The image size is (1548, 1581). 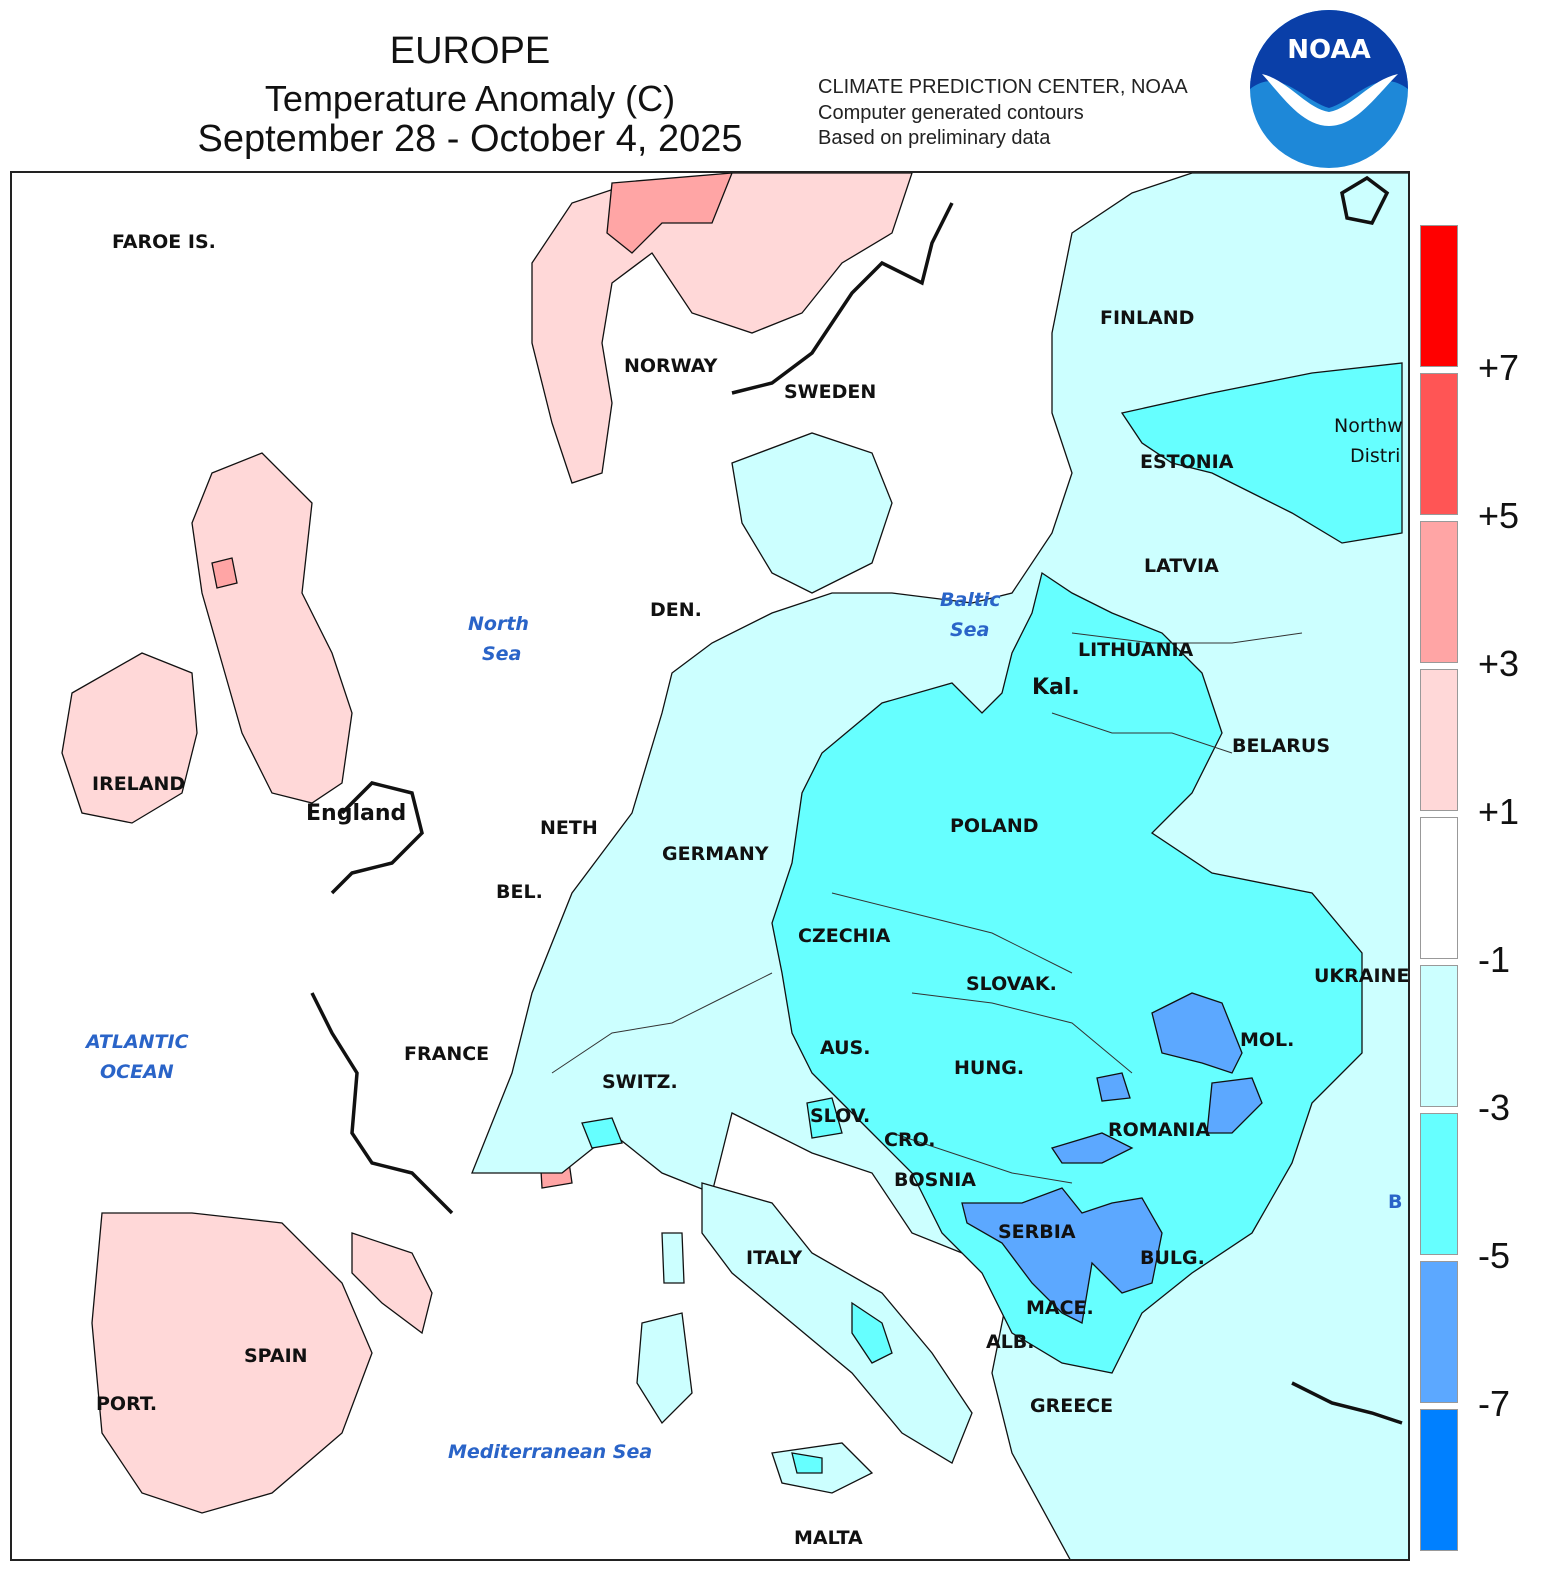 I want to click on label-portugal: PORT., so click(x=127, y=1404).